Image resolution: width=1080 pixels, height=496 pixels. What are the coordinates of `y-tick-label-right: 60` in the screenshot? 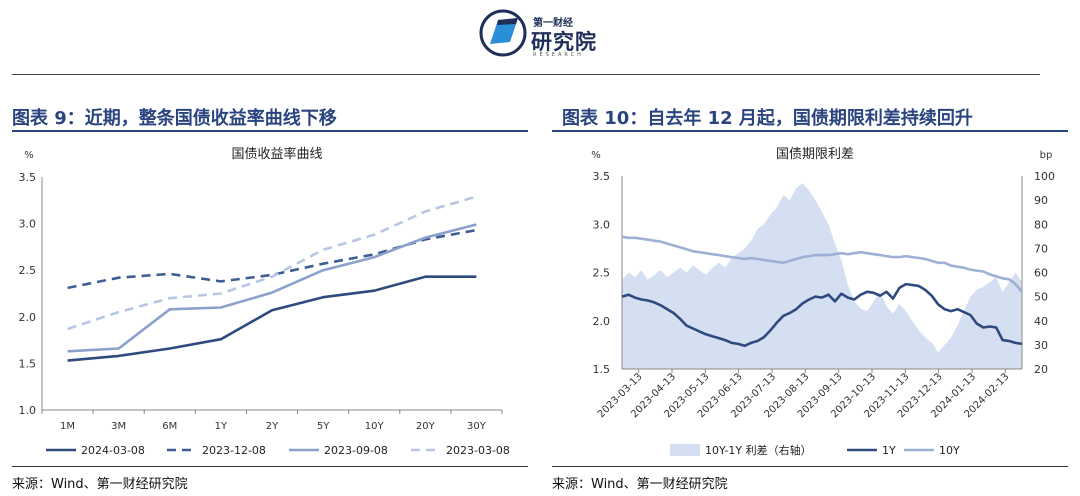 It's located at (1041, 273).